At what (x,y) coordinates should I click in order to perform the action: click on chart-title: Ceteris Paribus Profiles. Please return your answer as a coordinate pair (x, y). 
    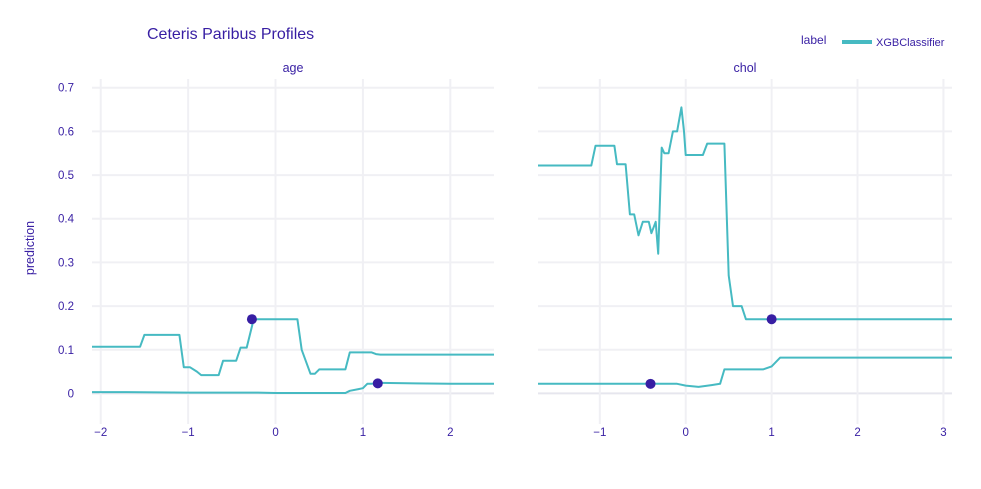
    Looking at the image, I should click on (230, 34).